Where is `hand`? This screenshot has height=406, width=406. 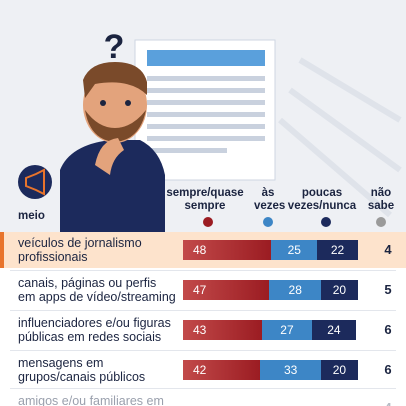 hand is located at coordinates (109, 156).